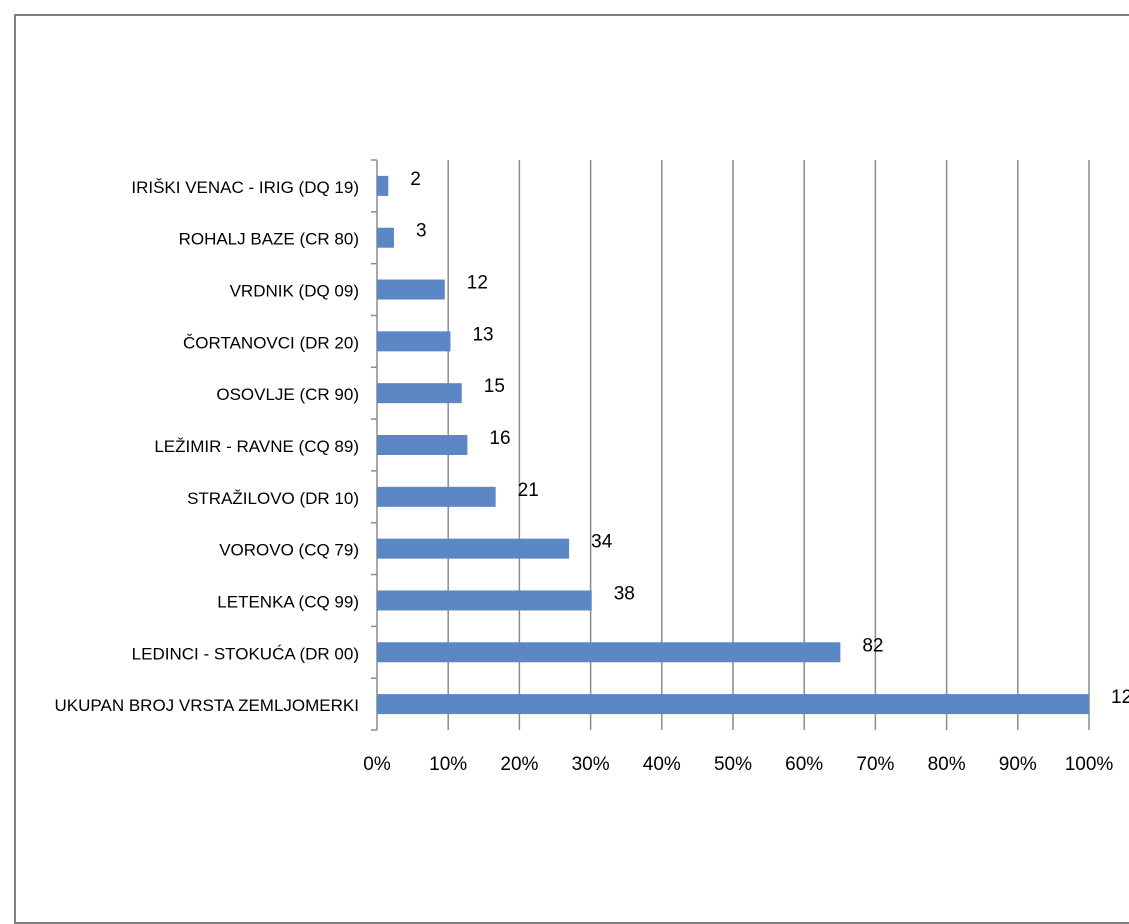 The image size is (1129, 924). Describe the element at coordinates (499, 438) in the screenshot. I see `data-label: 16` at that location.